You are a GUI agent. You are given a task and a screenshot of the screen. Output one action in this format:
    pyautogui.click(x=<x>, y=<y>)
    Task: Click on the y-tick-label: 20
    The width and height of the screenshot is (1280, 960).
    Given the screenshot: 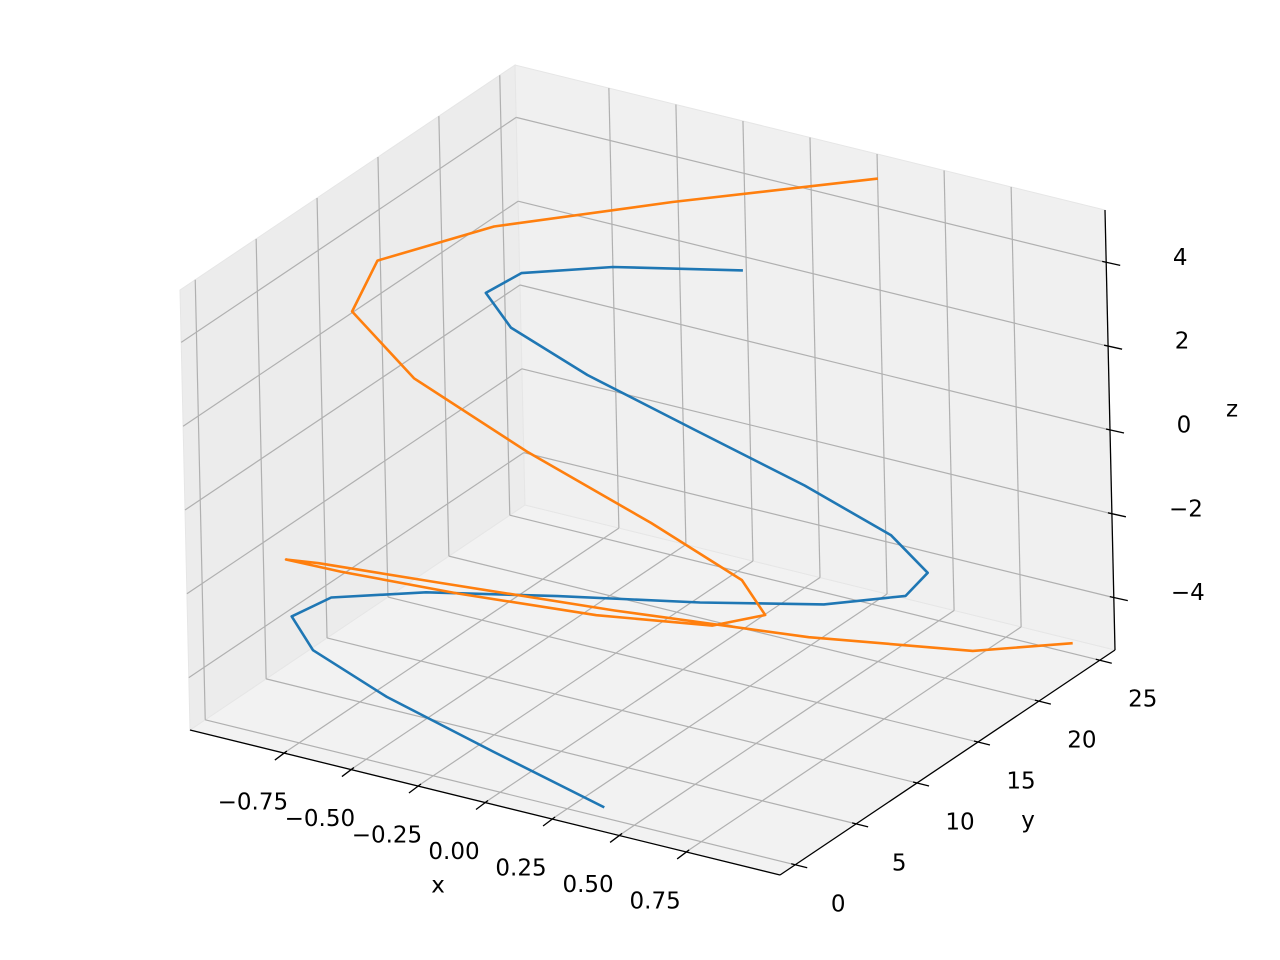 What is the action you would take?
    pyautogui.click(x=1081, y=741)
    